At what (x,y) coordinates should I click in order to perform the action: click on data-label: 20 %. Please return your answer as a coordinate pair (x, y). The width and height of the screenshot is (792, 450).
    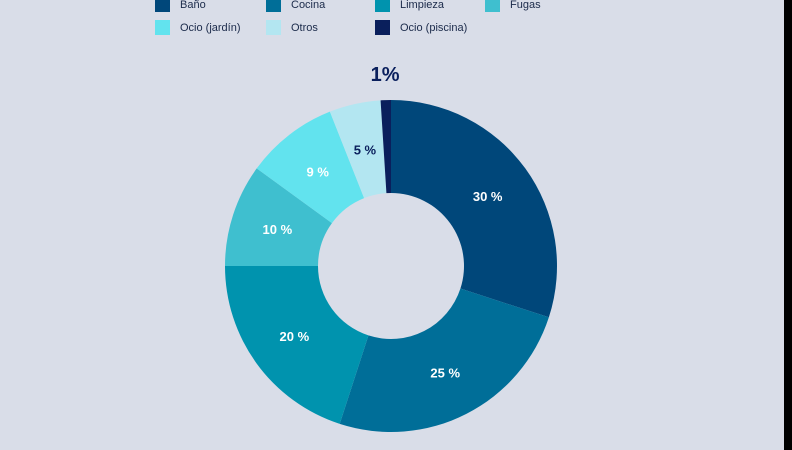
    Looking at the image, I should click on (295, 336).